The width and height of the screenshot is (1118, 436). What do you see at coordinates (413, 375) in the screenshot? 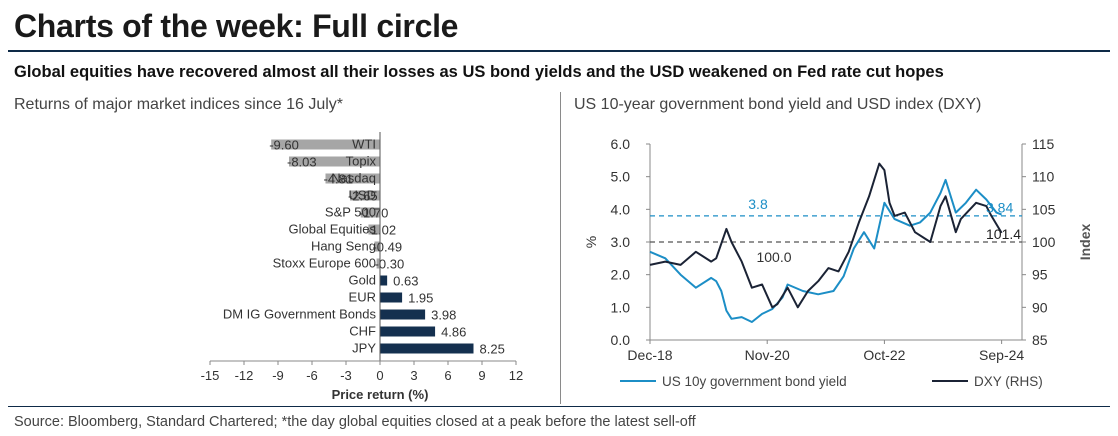
I see `x-tick-label: 3` at bounding box center [413, 375].